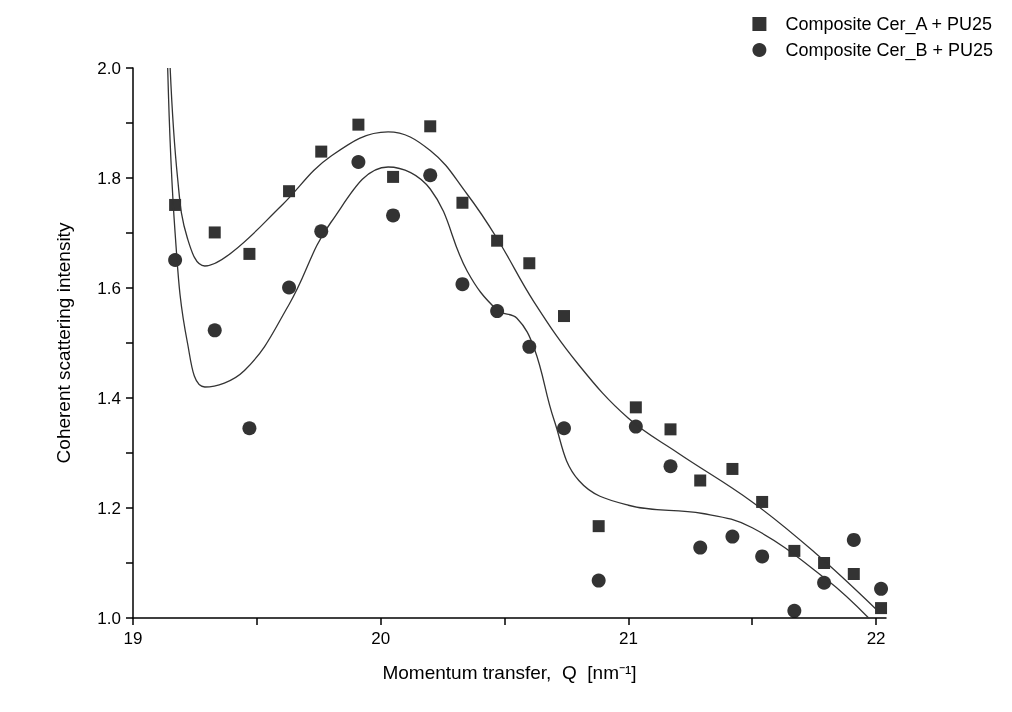  What do you see at coordinates (109, 178) in the screenshot?
I see `y-tick-label: 1.8` at bounding box center [109, 178].